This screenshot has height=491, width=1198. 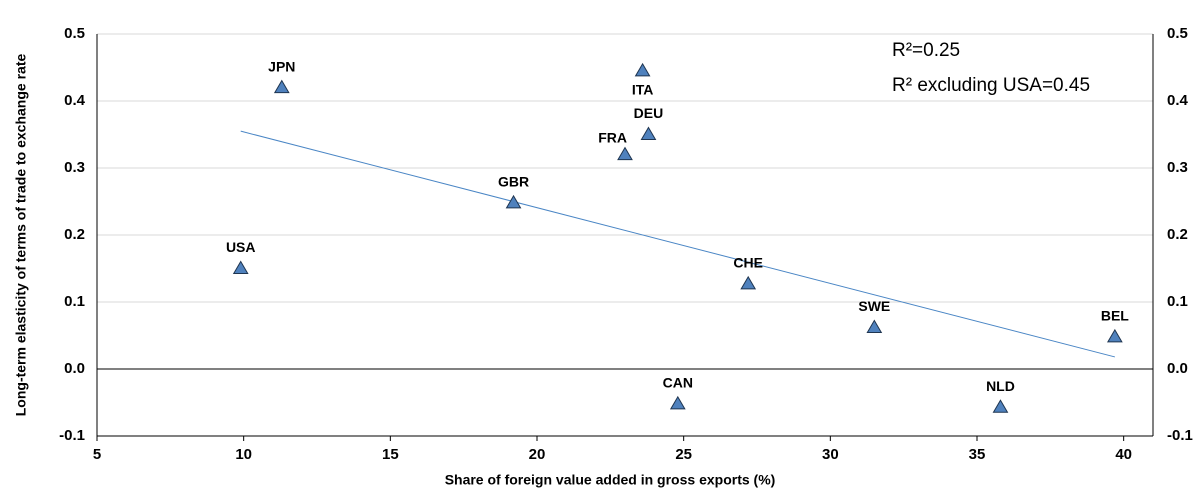 I want to click on y-tick-label: 0.0, so click(x=74, y=368).